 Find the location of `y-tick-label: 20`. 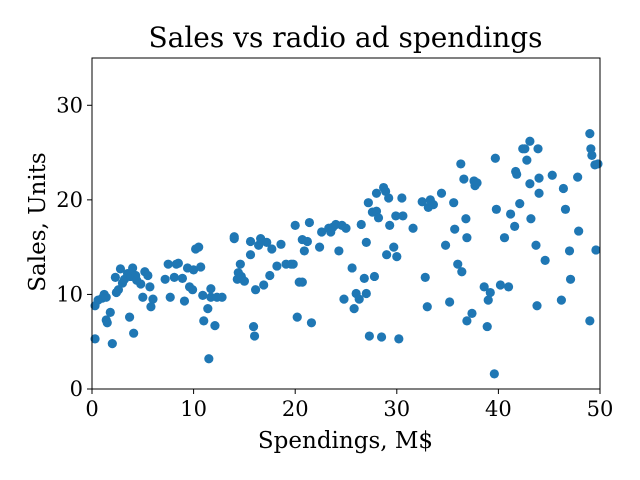

y-tick-label: 20 is located at coordinates (69, 200).